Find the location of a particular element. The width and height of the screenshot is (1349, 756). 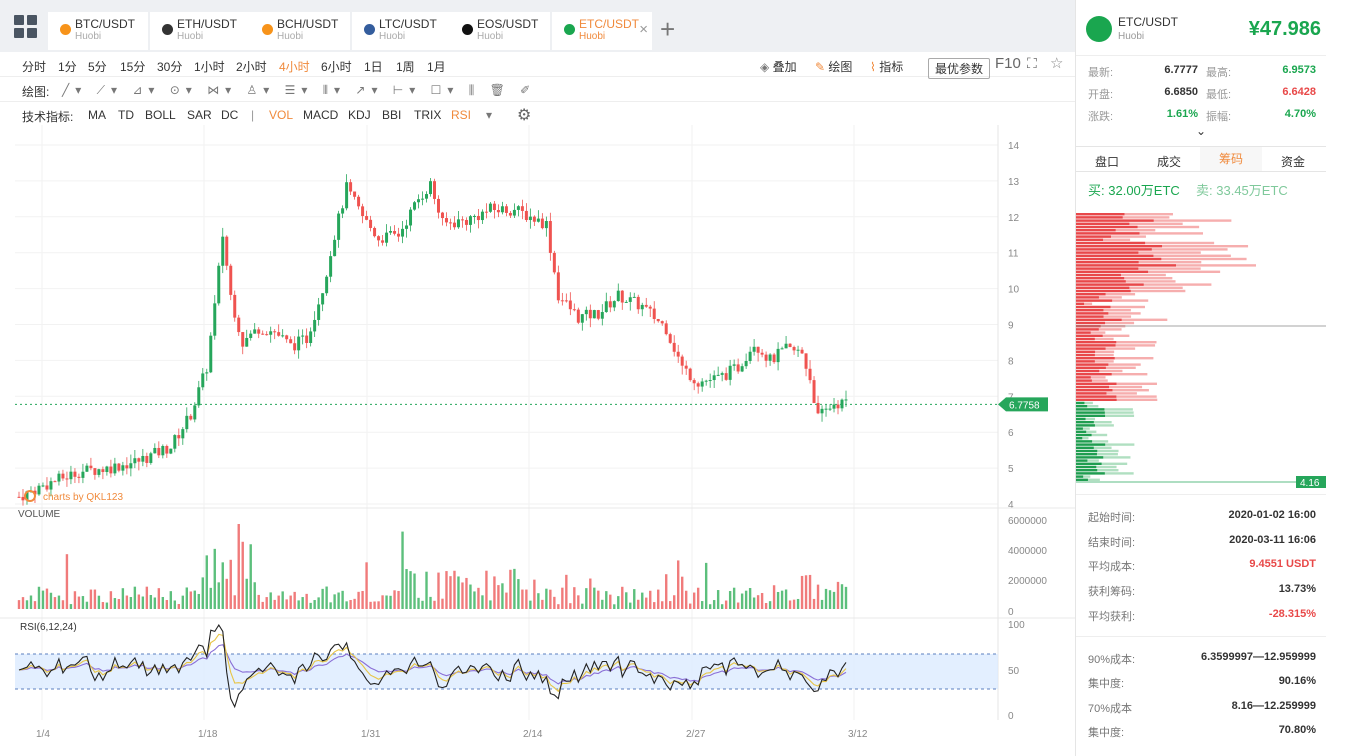

period-7: 4小时 is located at coordinates (294, 67).